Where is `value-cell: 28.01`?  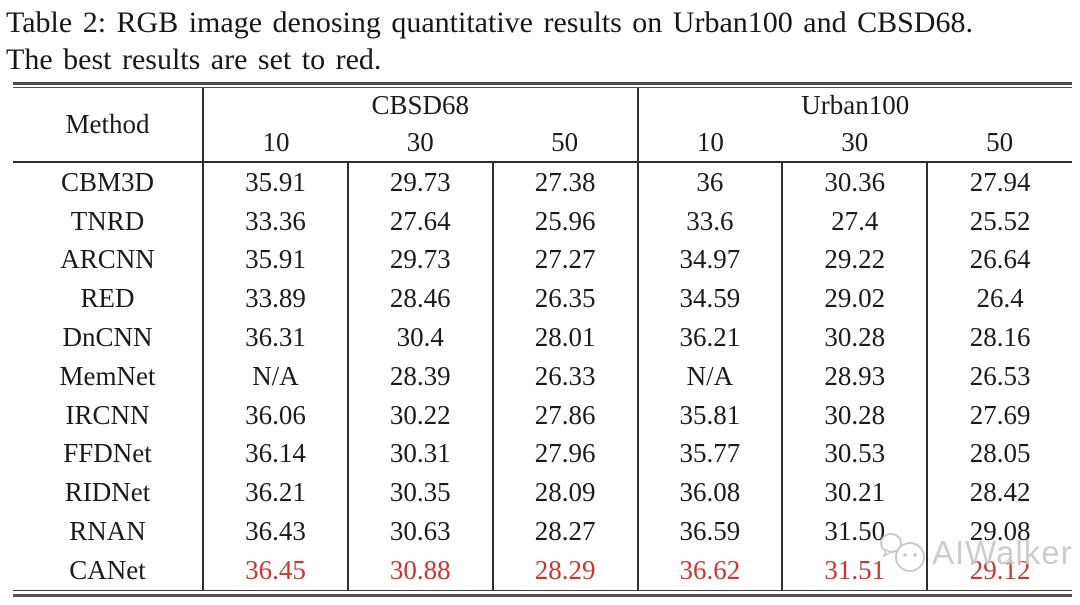 value-cell: 28.01 is located at coordinates (565, 337).